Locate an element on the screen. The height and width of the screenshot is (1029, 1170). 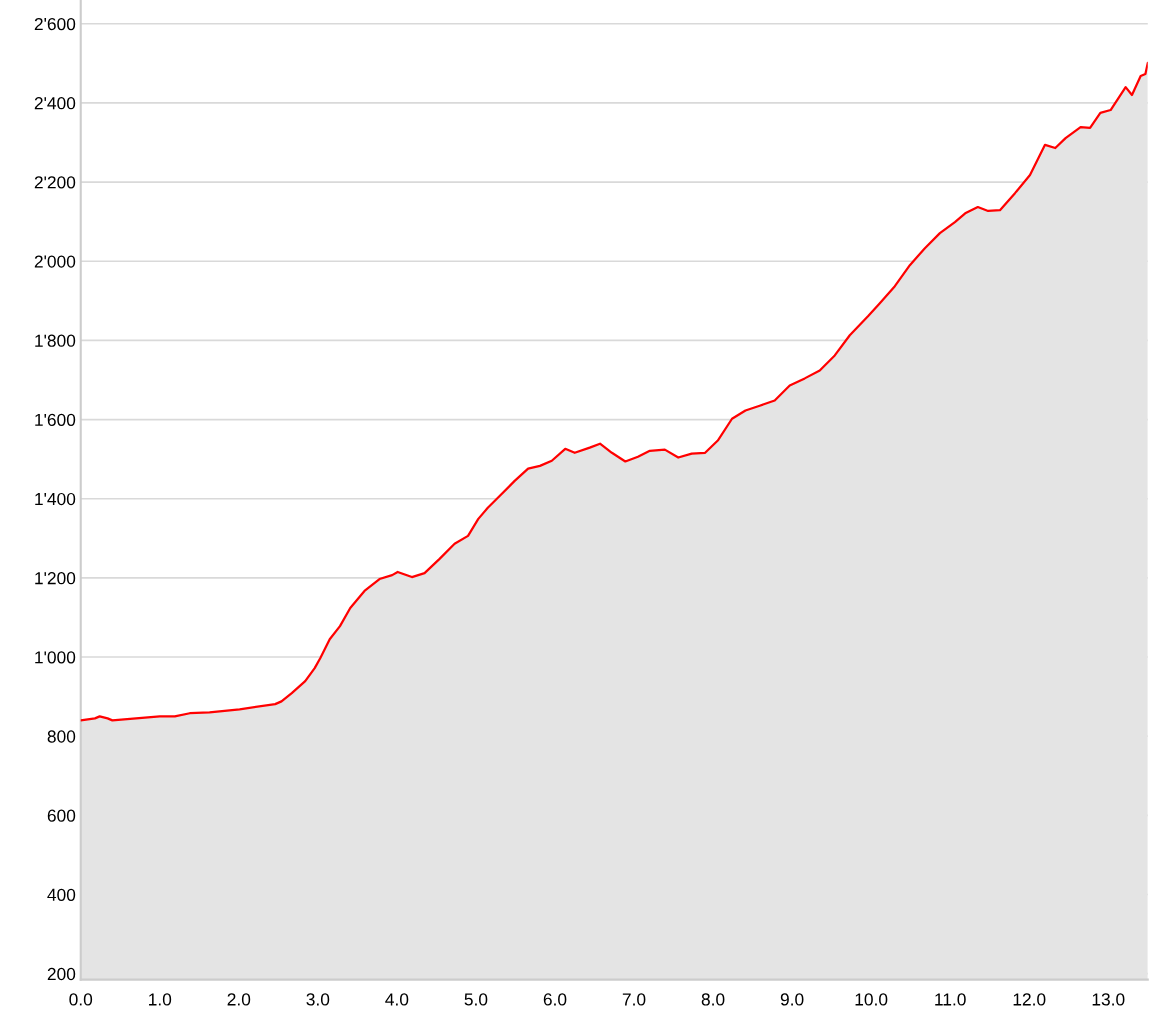
x-tick-label: 12.0 is located at coordinates (1029, 999).